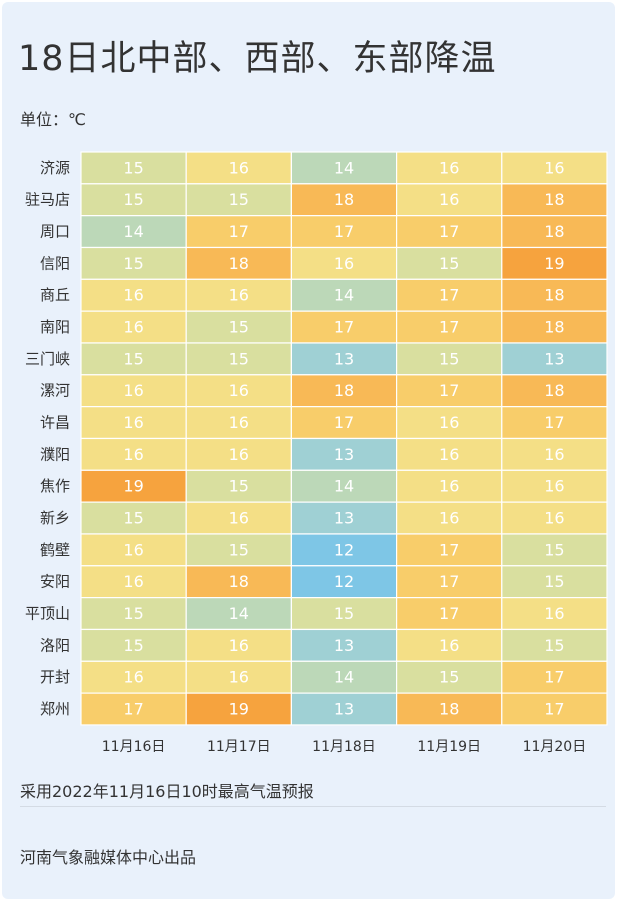  What do you see at coordinates (55, 677) in the screenshot?
I see `row-label: 开封` at bounding box center [55, 677].